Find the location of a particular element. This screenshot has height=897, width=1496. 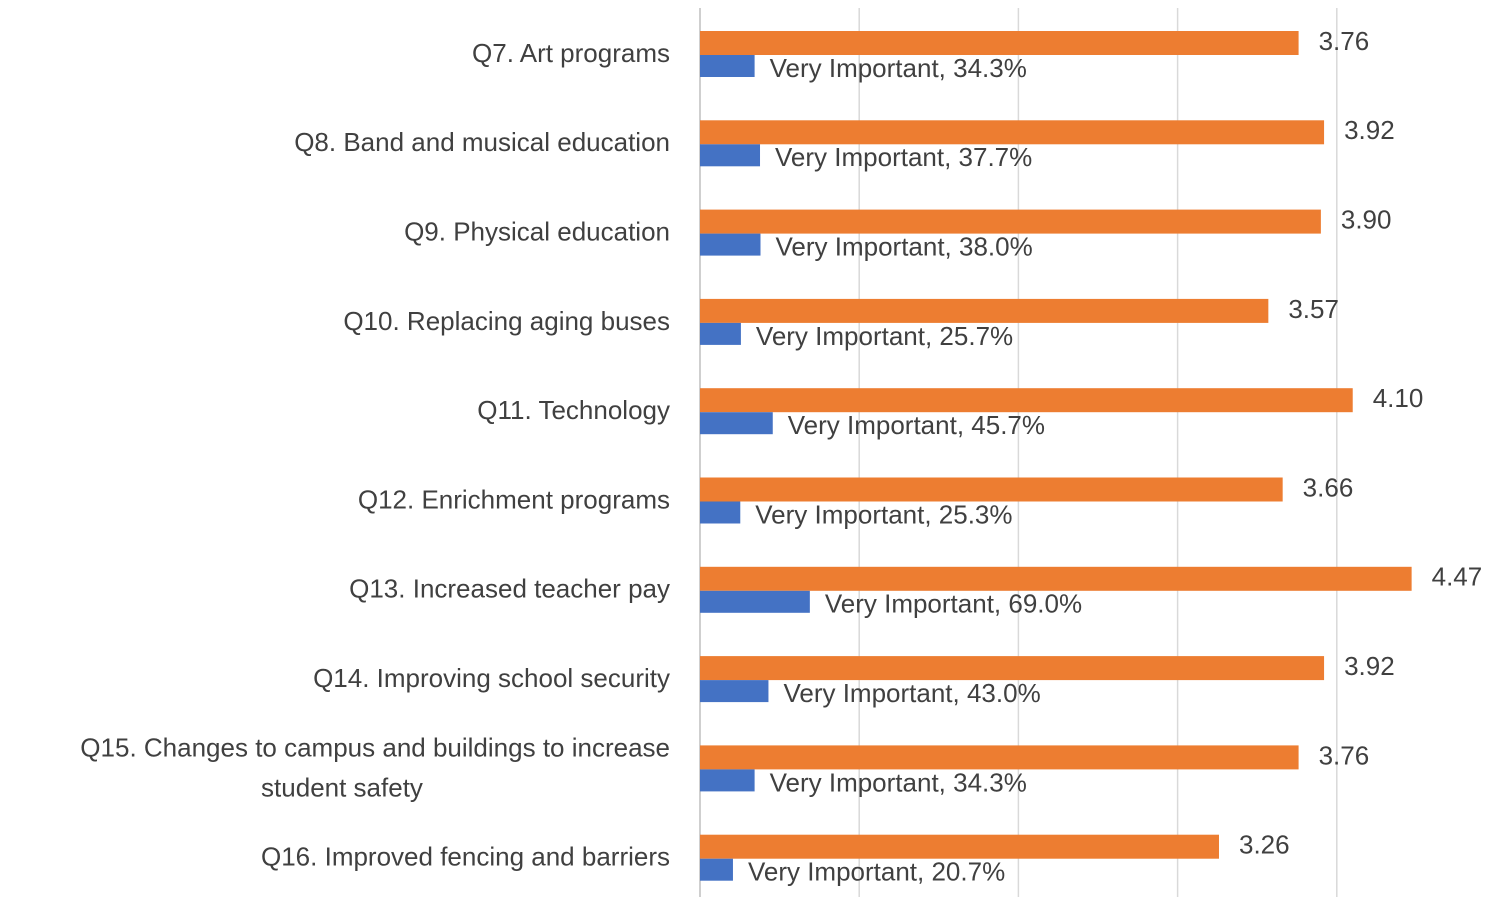

data-label: Very Important, 69.0% is located at coordinates (953, 604).